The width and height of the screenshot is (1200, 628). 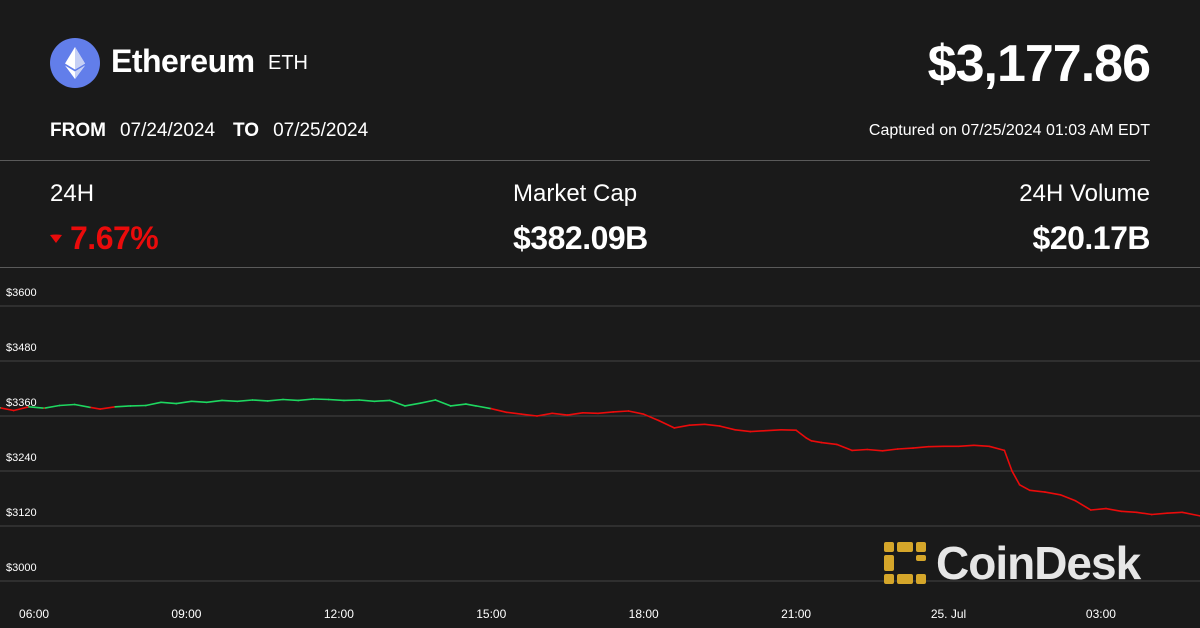 What do you see at coordinates (21, 568) in the screenshot?
I see `y-tick-label: $3000` at bounding box center [21, 568].